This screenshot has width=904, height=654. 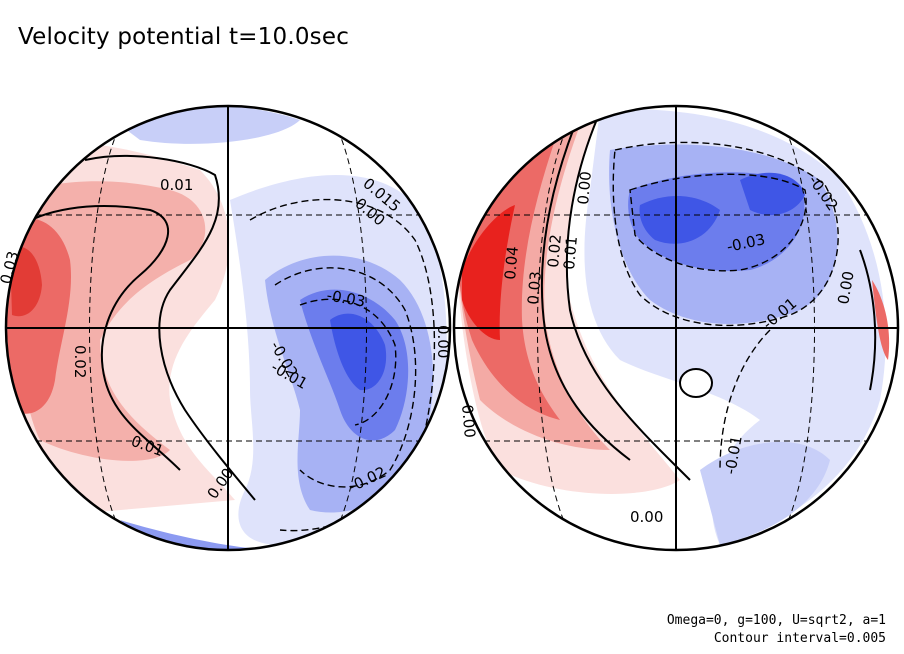 I want to click on left-contour-label: 0.01, so click(x=176, y=185).